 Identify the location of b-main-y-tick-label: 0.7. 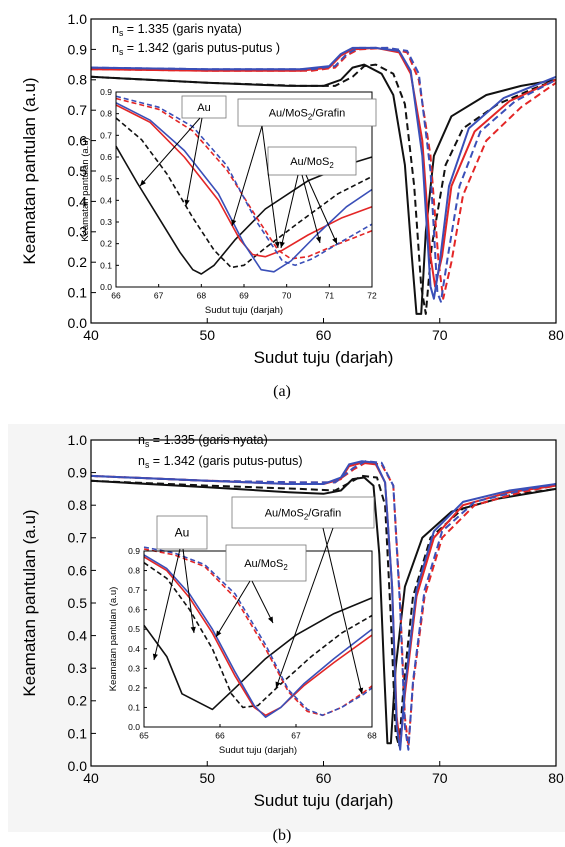
(78, 538).